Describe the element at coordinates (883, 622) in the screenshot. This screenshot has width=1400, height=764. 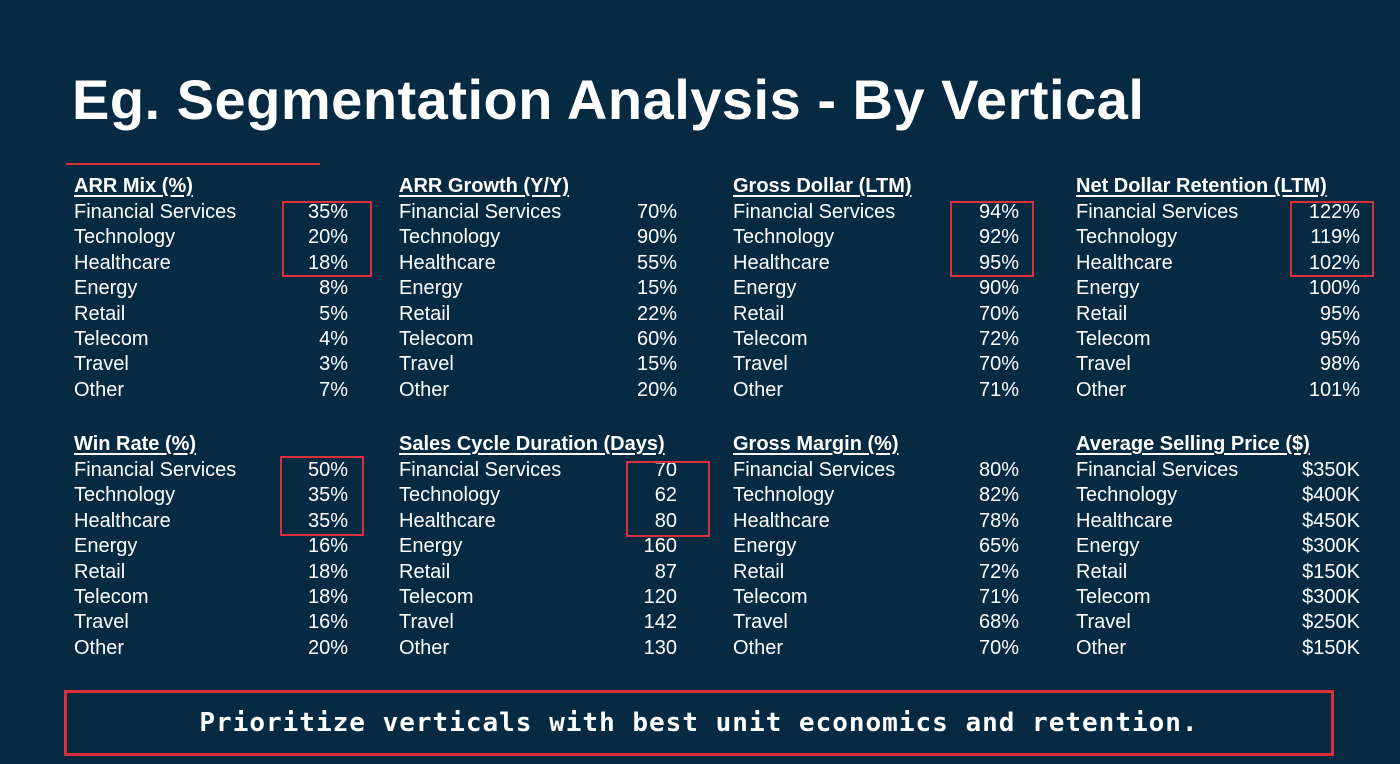
I see `metric-row: Travel 68%` at that location.